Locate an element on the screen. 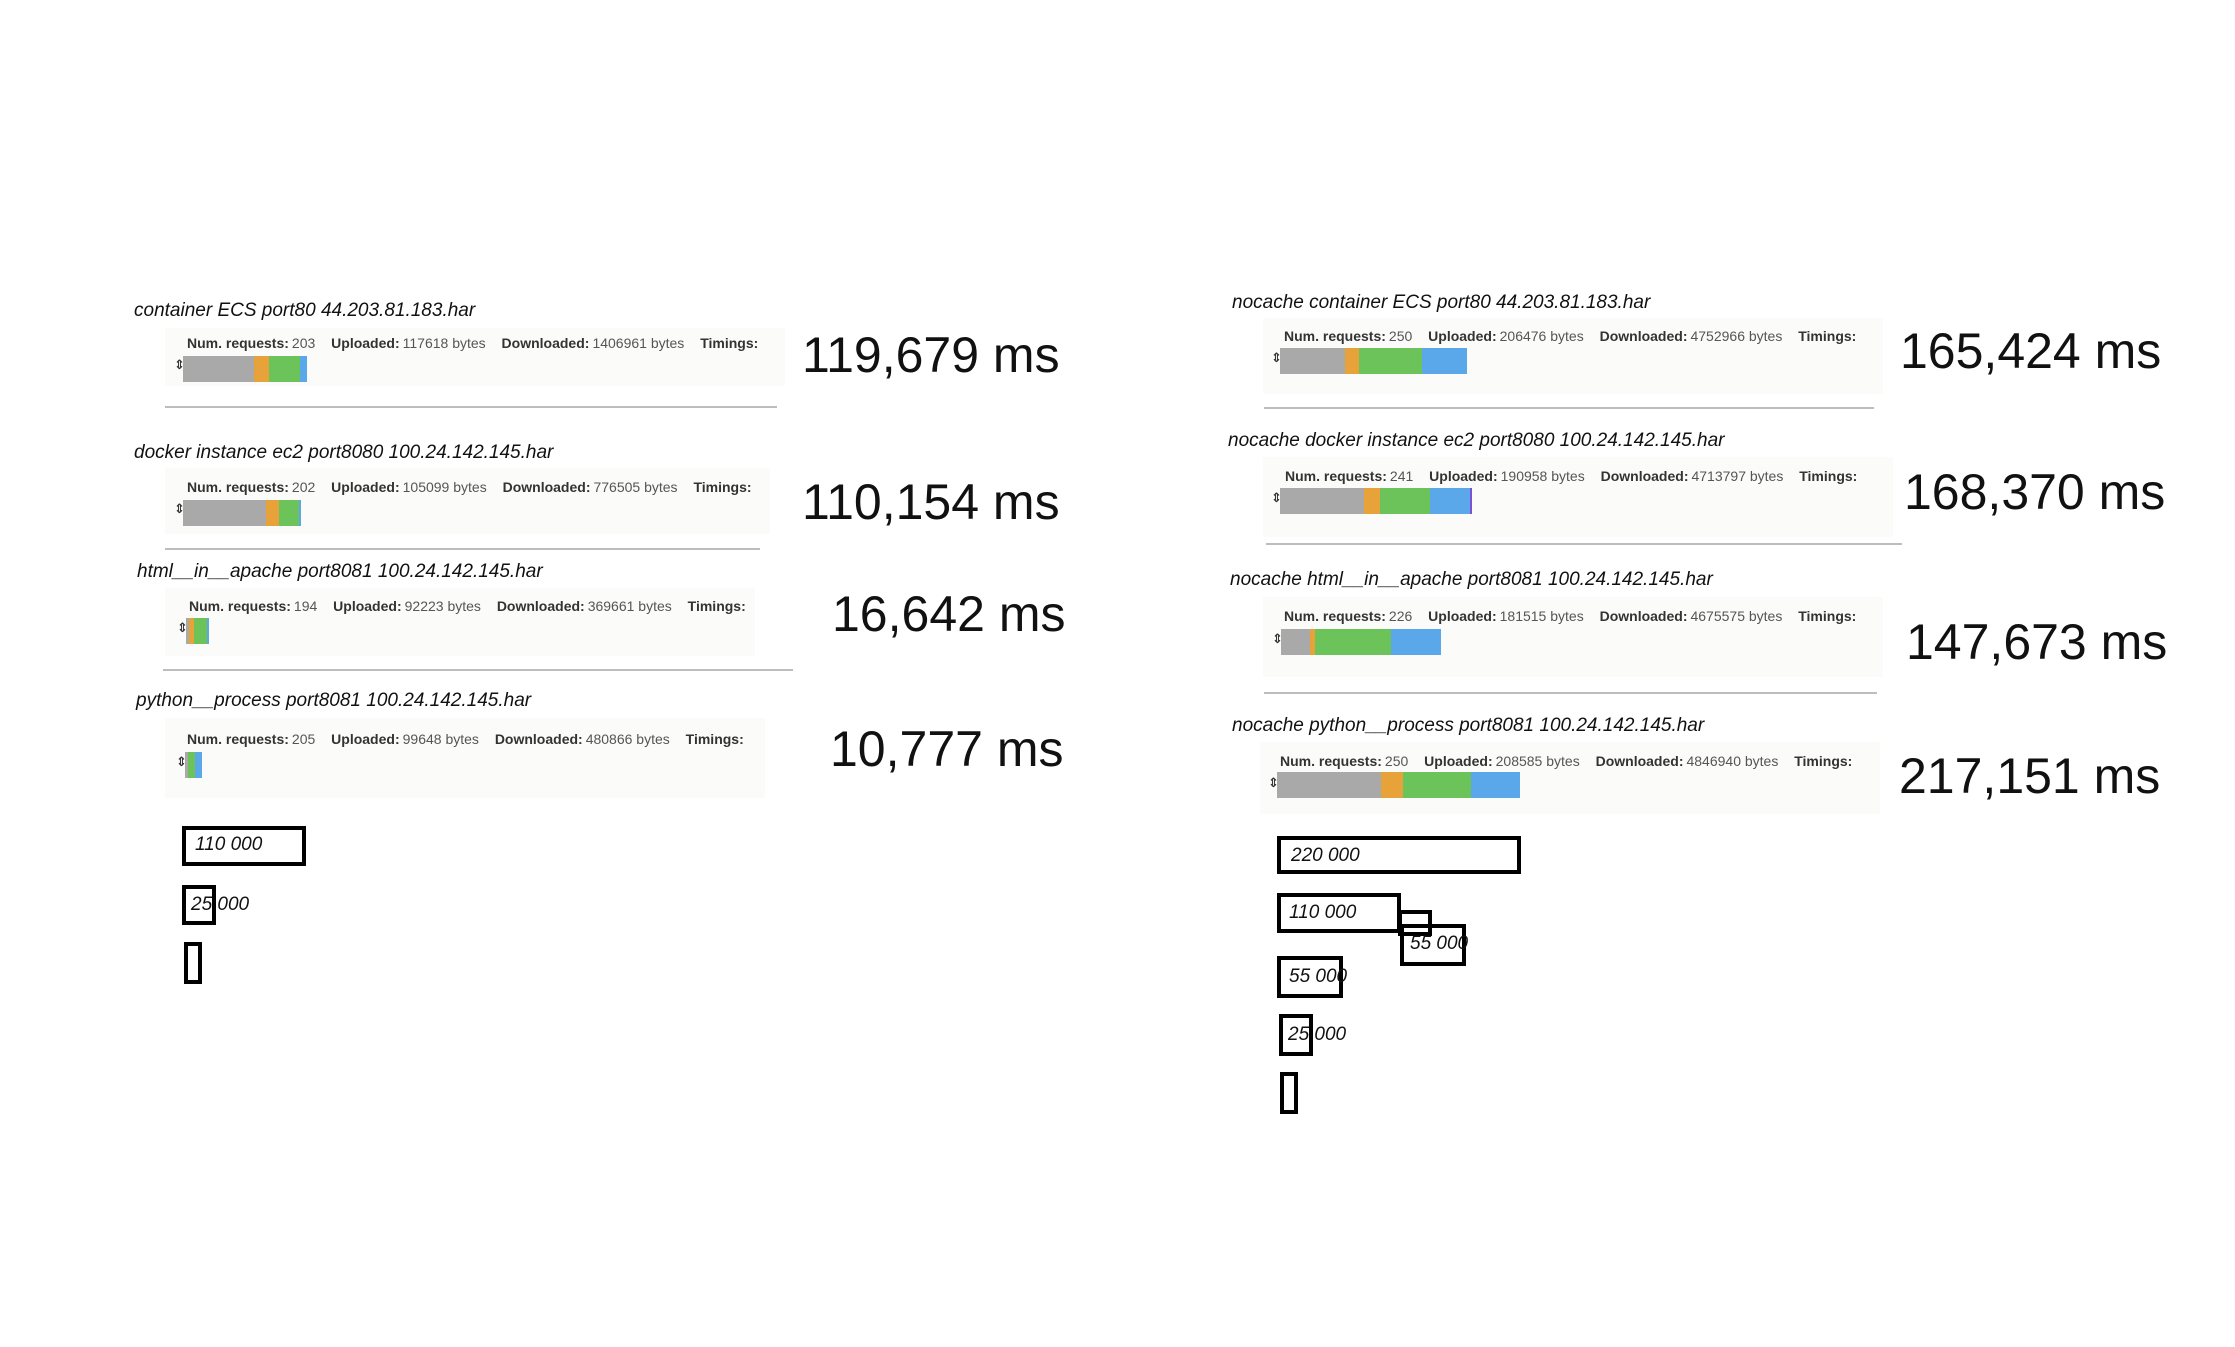 The image size is (2235, 1347). total-time: 110,154 ms is located at coordinates (931, 502).